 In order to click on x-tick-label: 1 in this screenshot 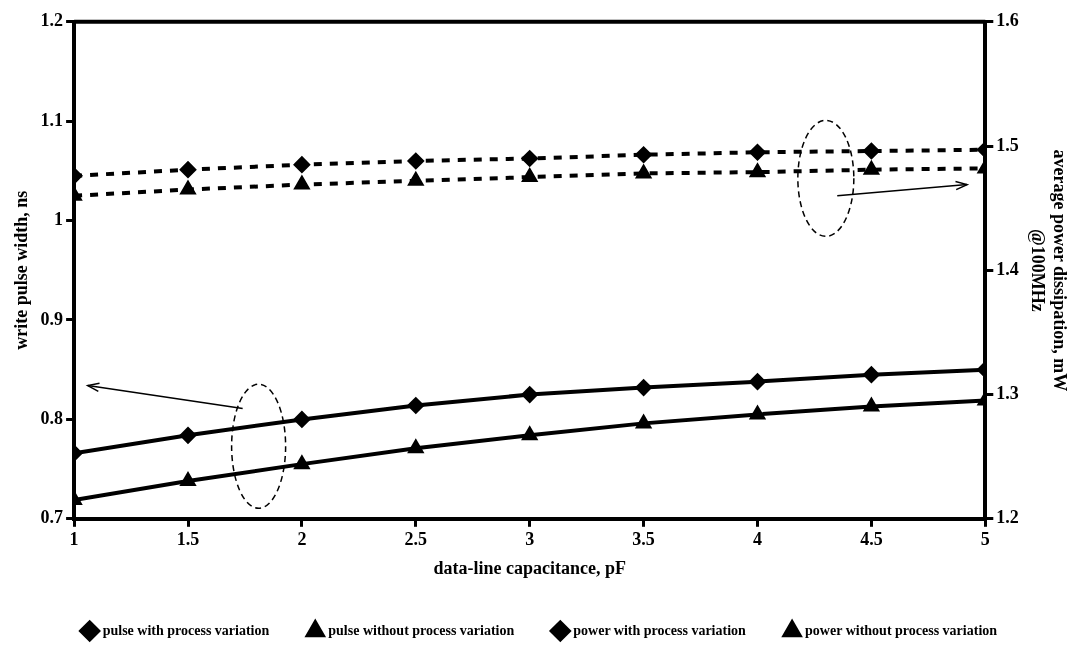, I will do `click(74, 539)`.